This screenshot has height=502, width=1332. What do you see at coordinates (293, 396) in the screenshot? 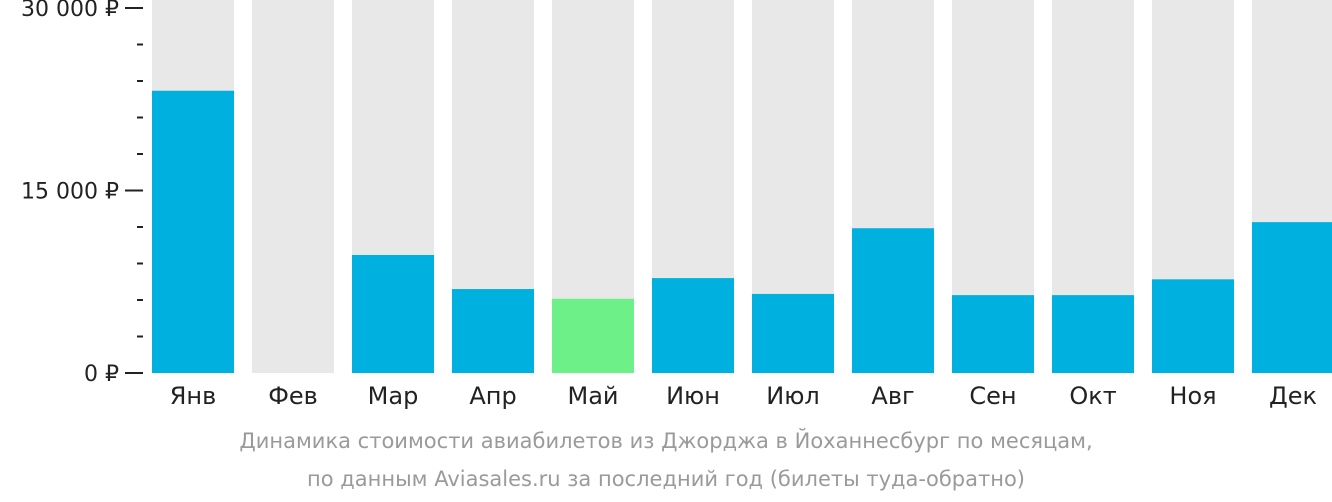
I see `x-tick-label-2: Фев` at bounding box center [293, 396].